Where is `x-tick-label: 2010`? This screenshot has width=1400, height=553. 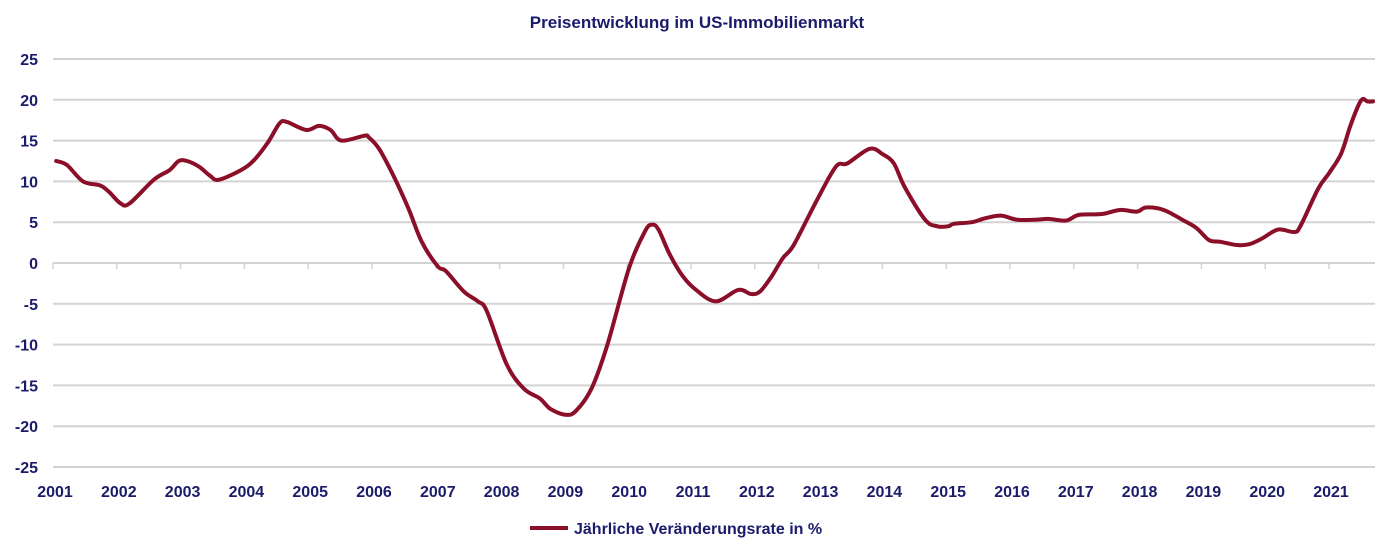 x-tick-label: 2010 is located at coordinates (629, 492).